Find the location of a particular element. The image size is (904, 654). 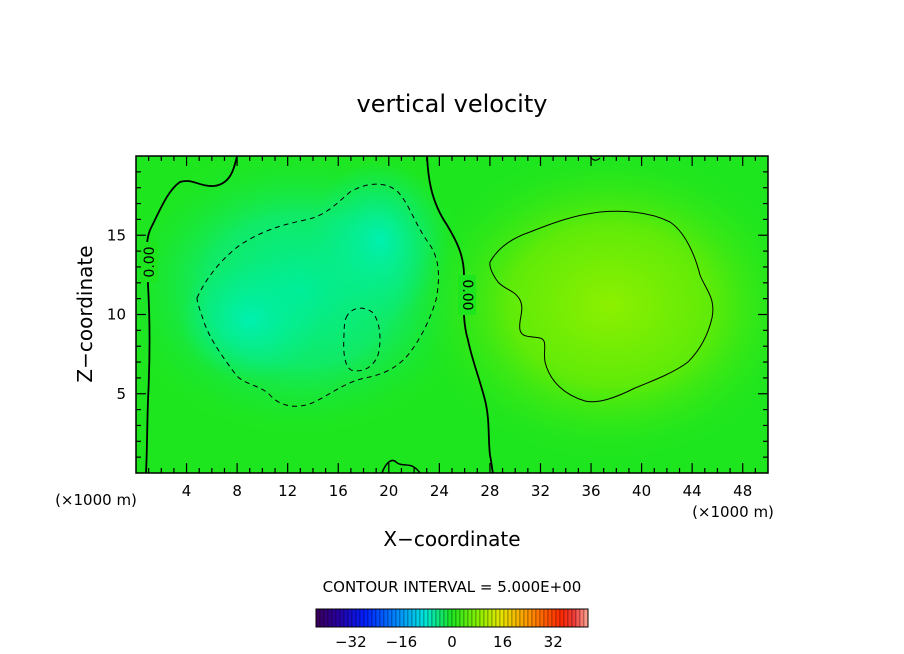

zero-contour-left is located at coordinates (191, 314).